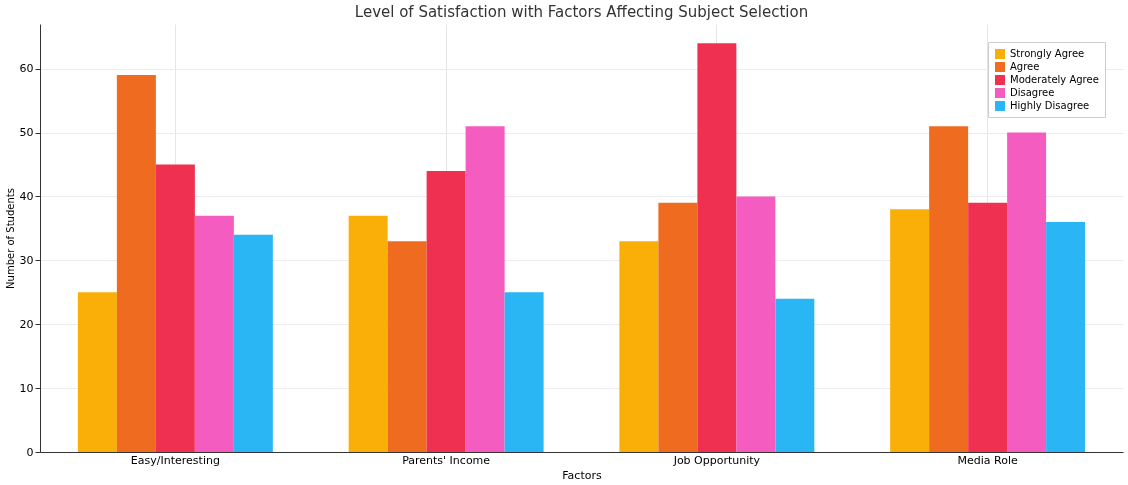 The image size is (1128, 485). Describe the element at coordinates (1032, 92) in the screenshot. I see `legend-label: Disagree` at that location.